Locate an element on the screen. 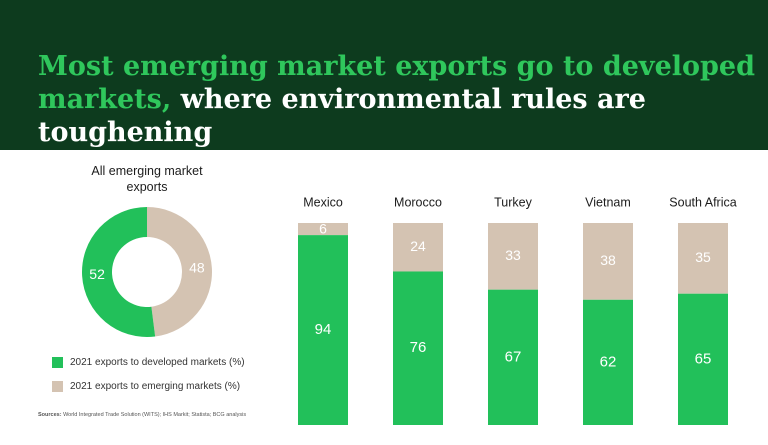 The height and width of the screenshot is (445, 768). bar-emerging-vietnam is located at coordinates (608, 261).